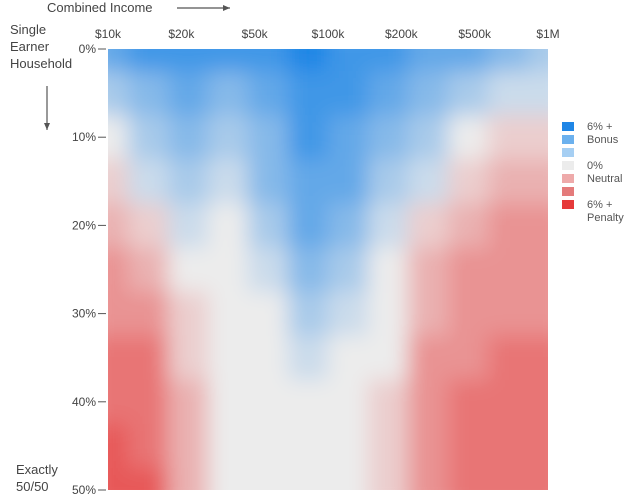 The image size is (626, 497). What do you see at coordinates (32, 486) in the screenshot?
I see `y-axis-end-label-line: 50/50` at bounding box center [32, 486].